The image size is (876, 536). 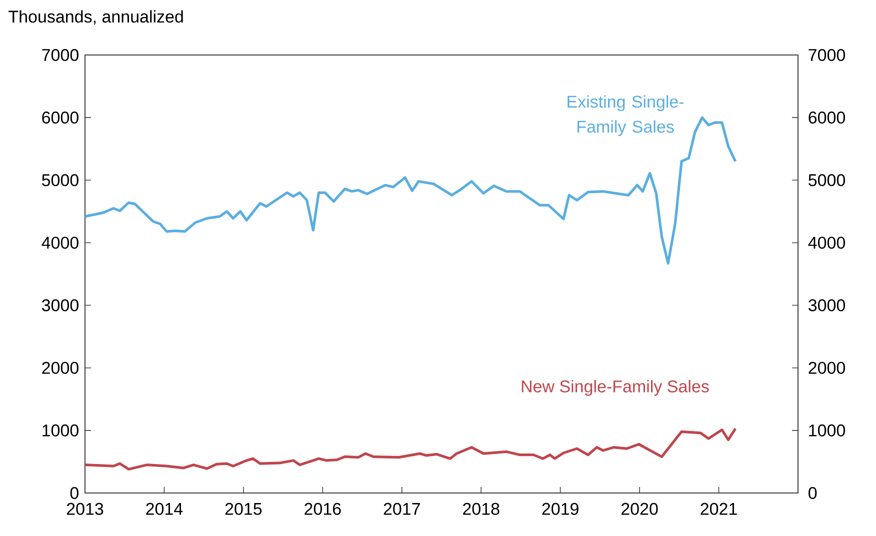 I want to click on y-tick-label: 2000, so click(x=60, y=368).